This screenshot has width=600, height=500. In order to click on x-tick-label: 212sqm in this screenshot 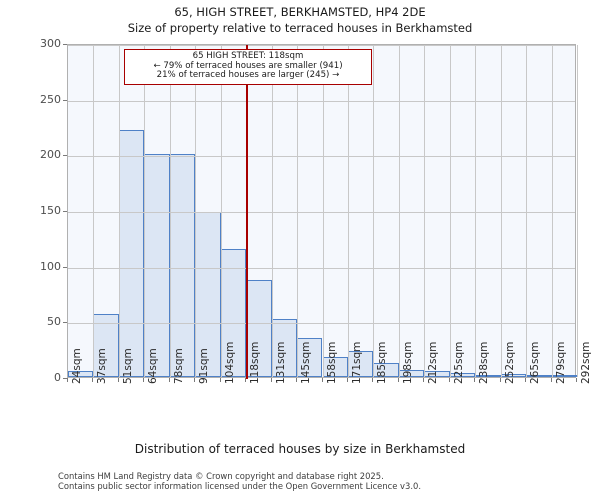, I will do `click(433, 362)`.